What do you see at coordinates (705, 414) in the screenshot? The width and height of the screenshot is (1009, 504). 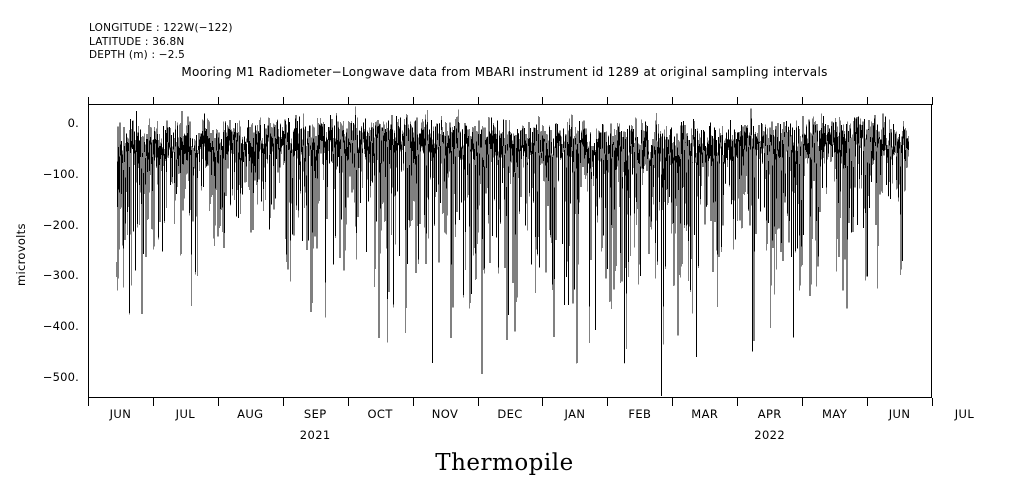 I see `x-tick-label: MAR` at bounding box center [705, 414].